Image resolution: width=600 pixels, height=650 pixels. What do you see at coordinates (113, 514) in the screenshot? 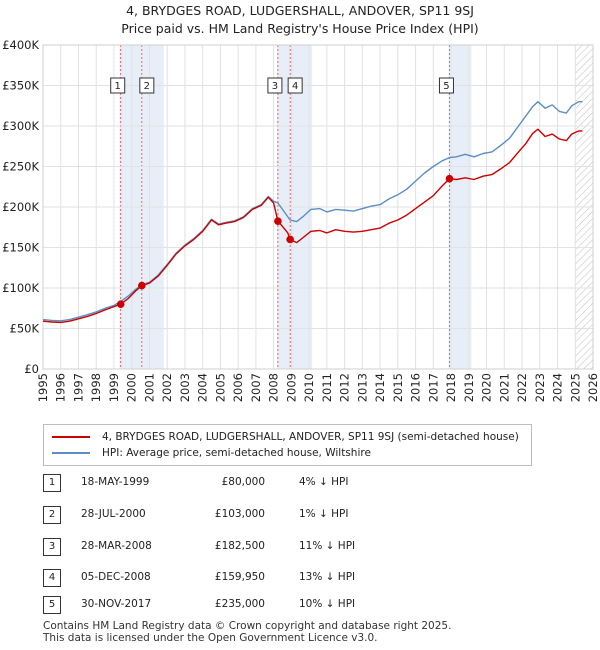
I see `sale-date: 28-JUL-2000` at bounding box center [113, 514].